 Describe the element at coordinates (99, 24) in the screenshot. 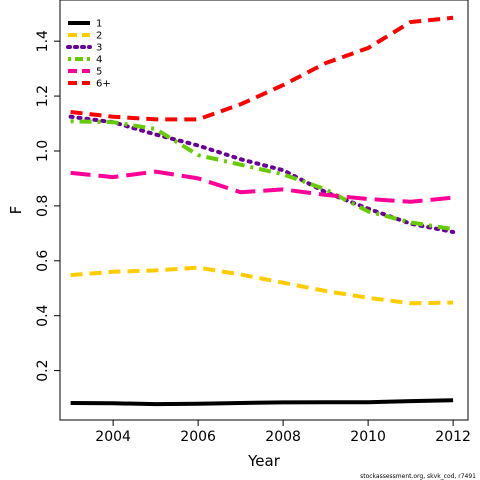

I see `legend-label-0: 1` at that location.